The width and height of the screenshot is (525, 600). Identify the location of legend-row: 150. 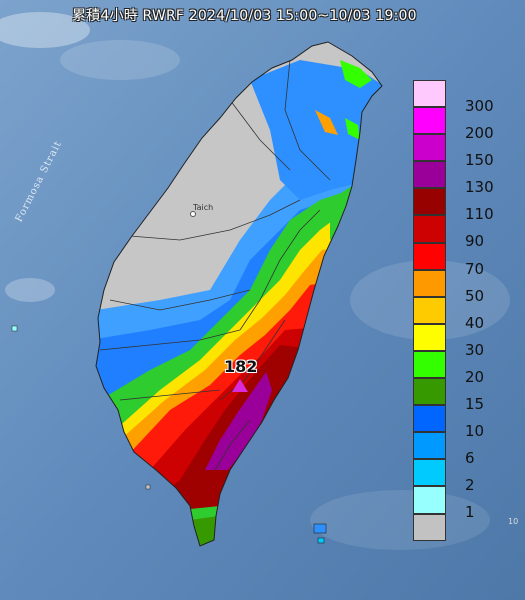
(465, 151).